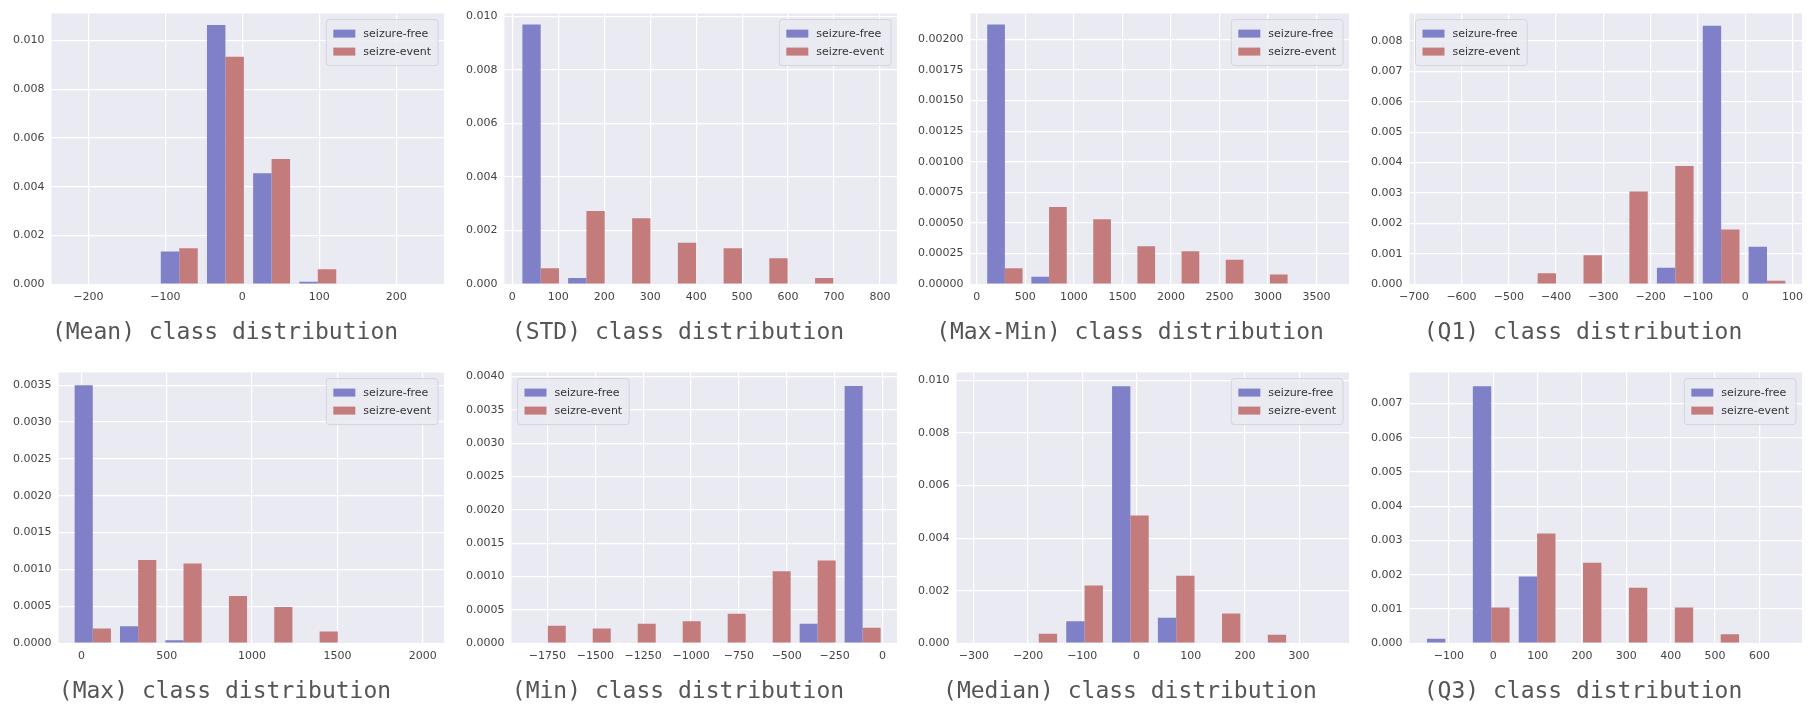 The width and height of the screenshot is (1810, 718). I want to click on x-tick-label: −1250, so click(643, 655).